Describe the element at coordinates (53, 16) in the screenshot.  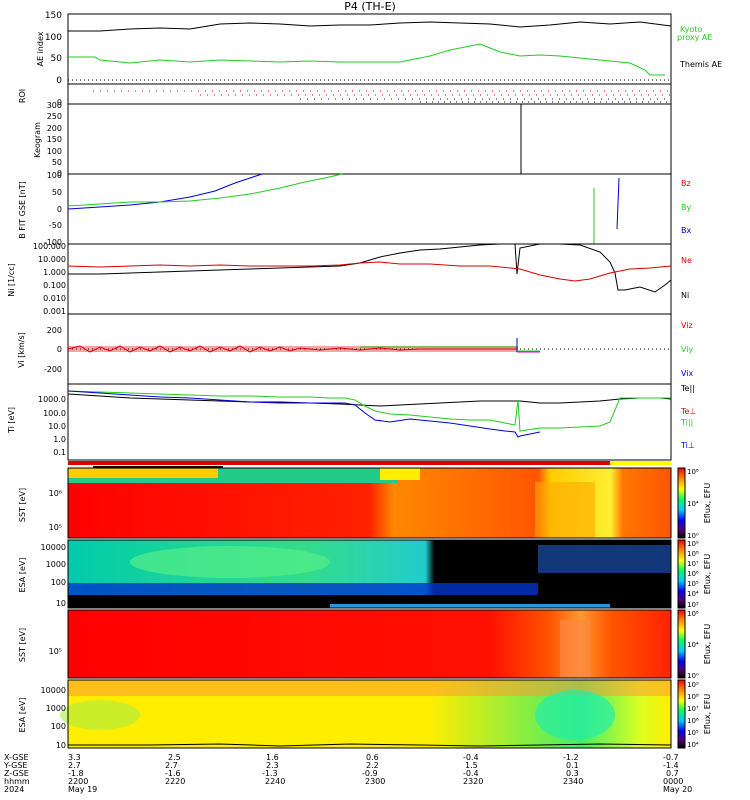
I see `ae-tick: 150` at that location.